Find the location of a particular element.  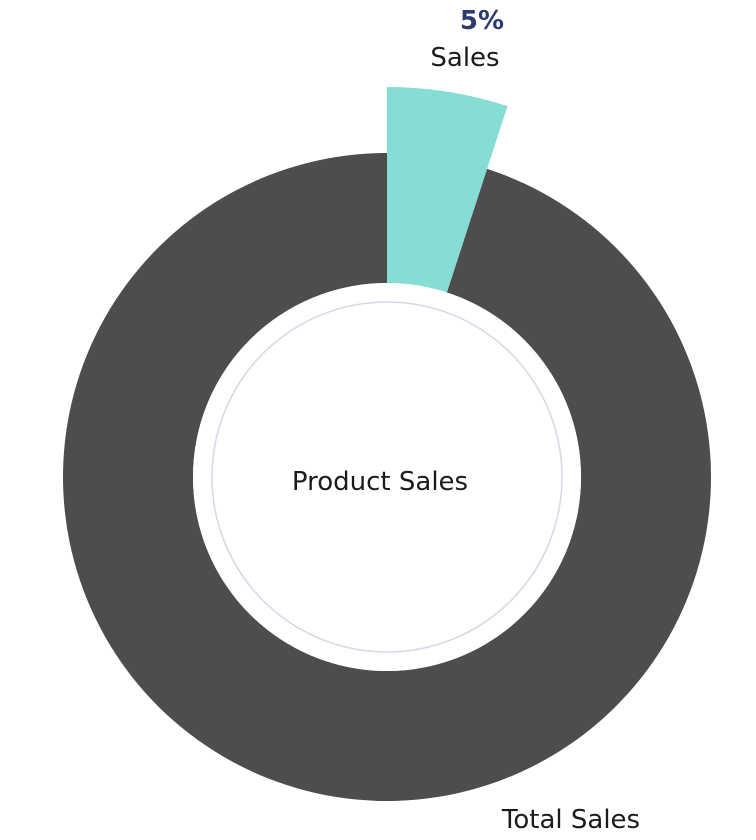

center-label: Product Sales is located at coordinates (380, 482).